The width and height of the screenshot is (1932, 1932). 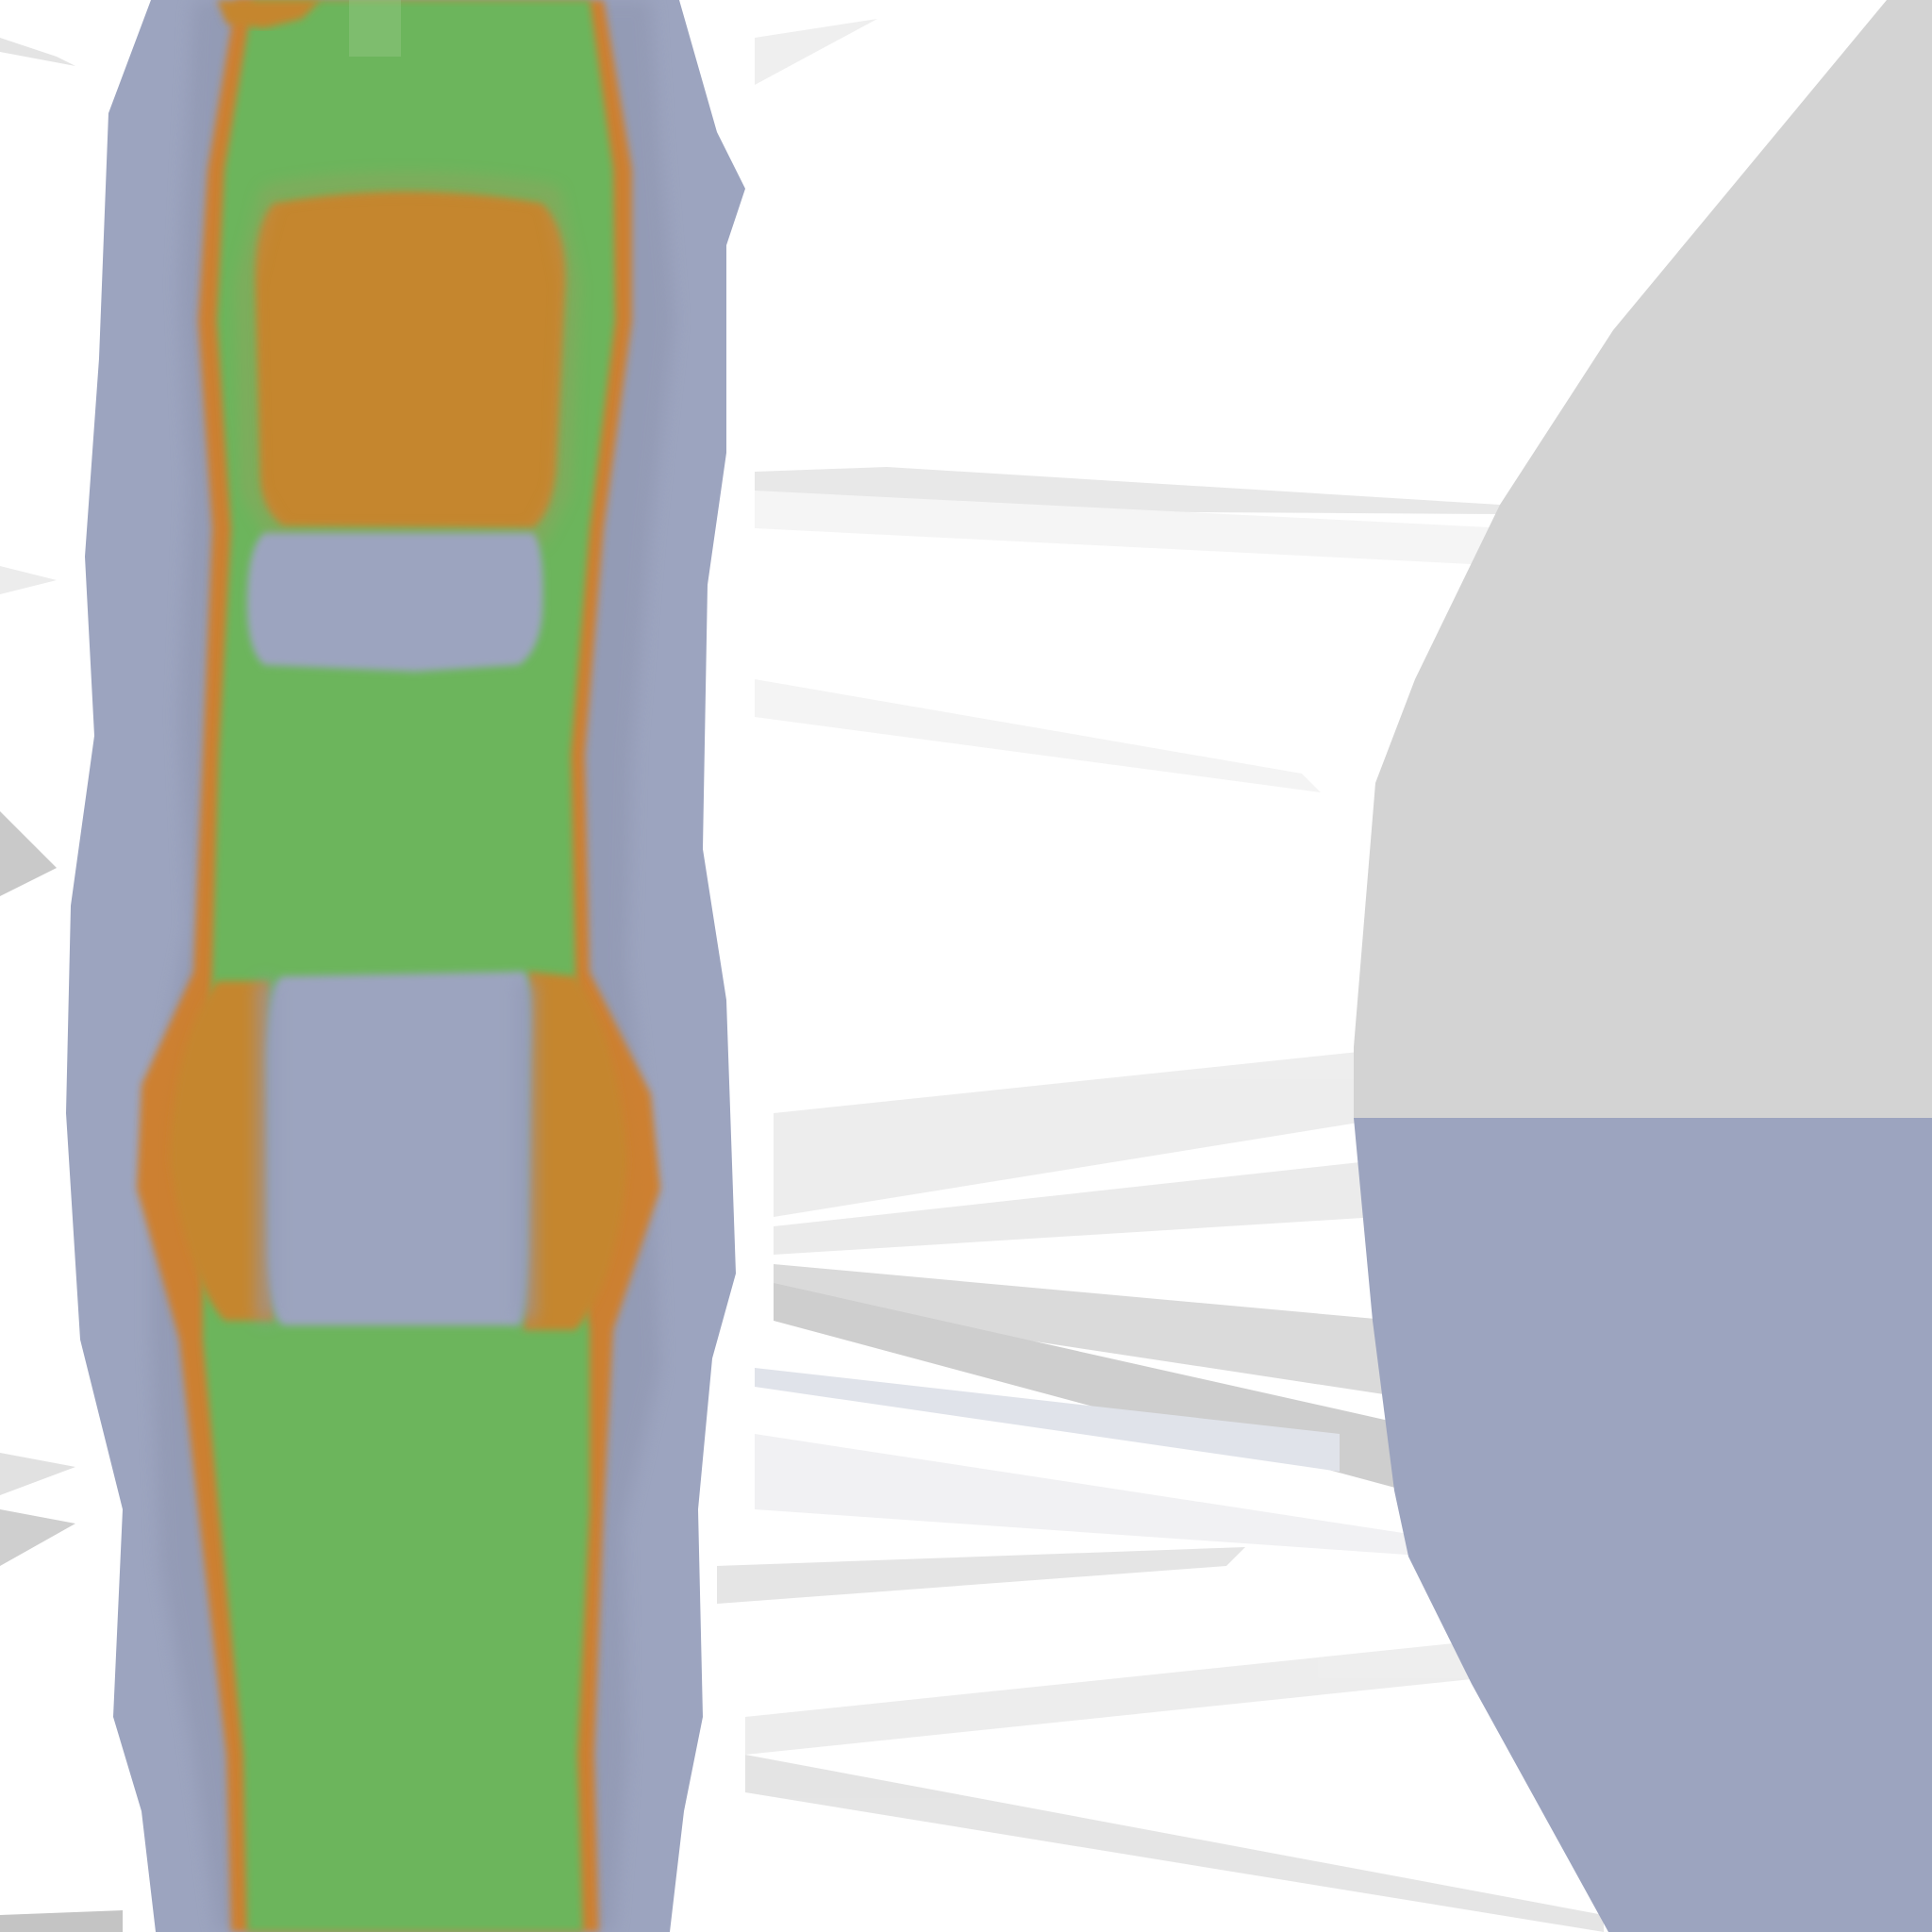 What do you see at coordinates (395, 602) in the screenshot?
I see `periwinkle-block-upper` at bounding box center [395, 602].